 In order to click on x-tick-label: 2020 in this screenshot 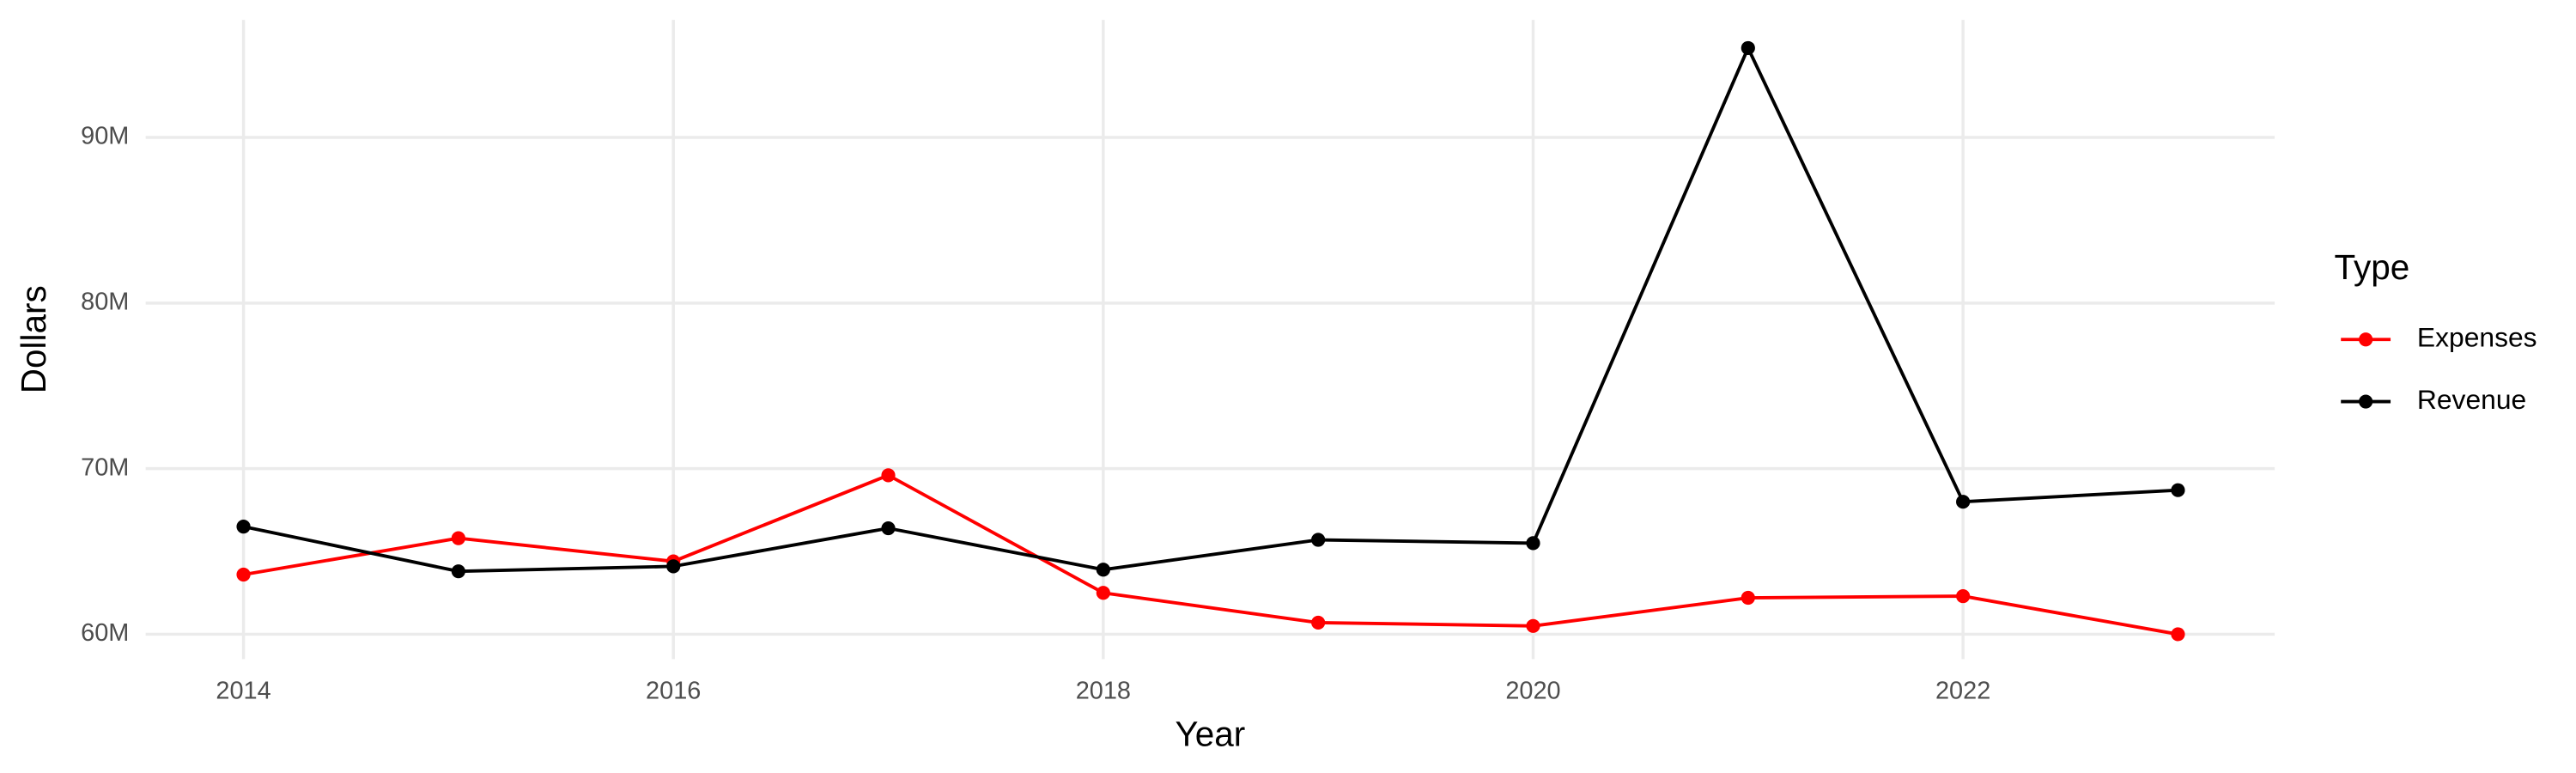, I will do `click(1532, 691)`.